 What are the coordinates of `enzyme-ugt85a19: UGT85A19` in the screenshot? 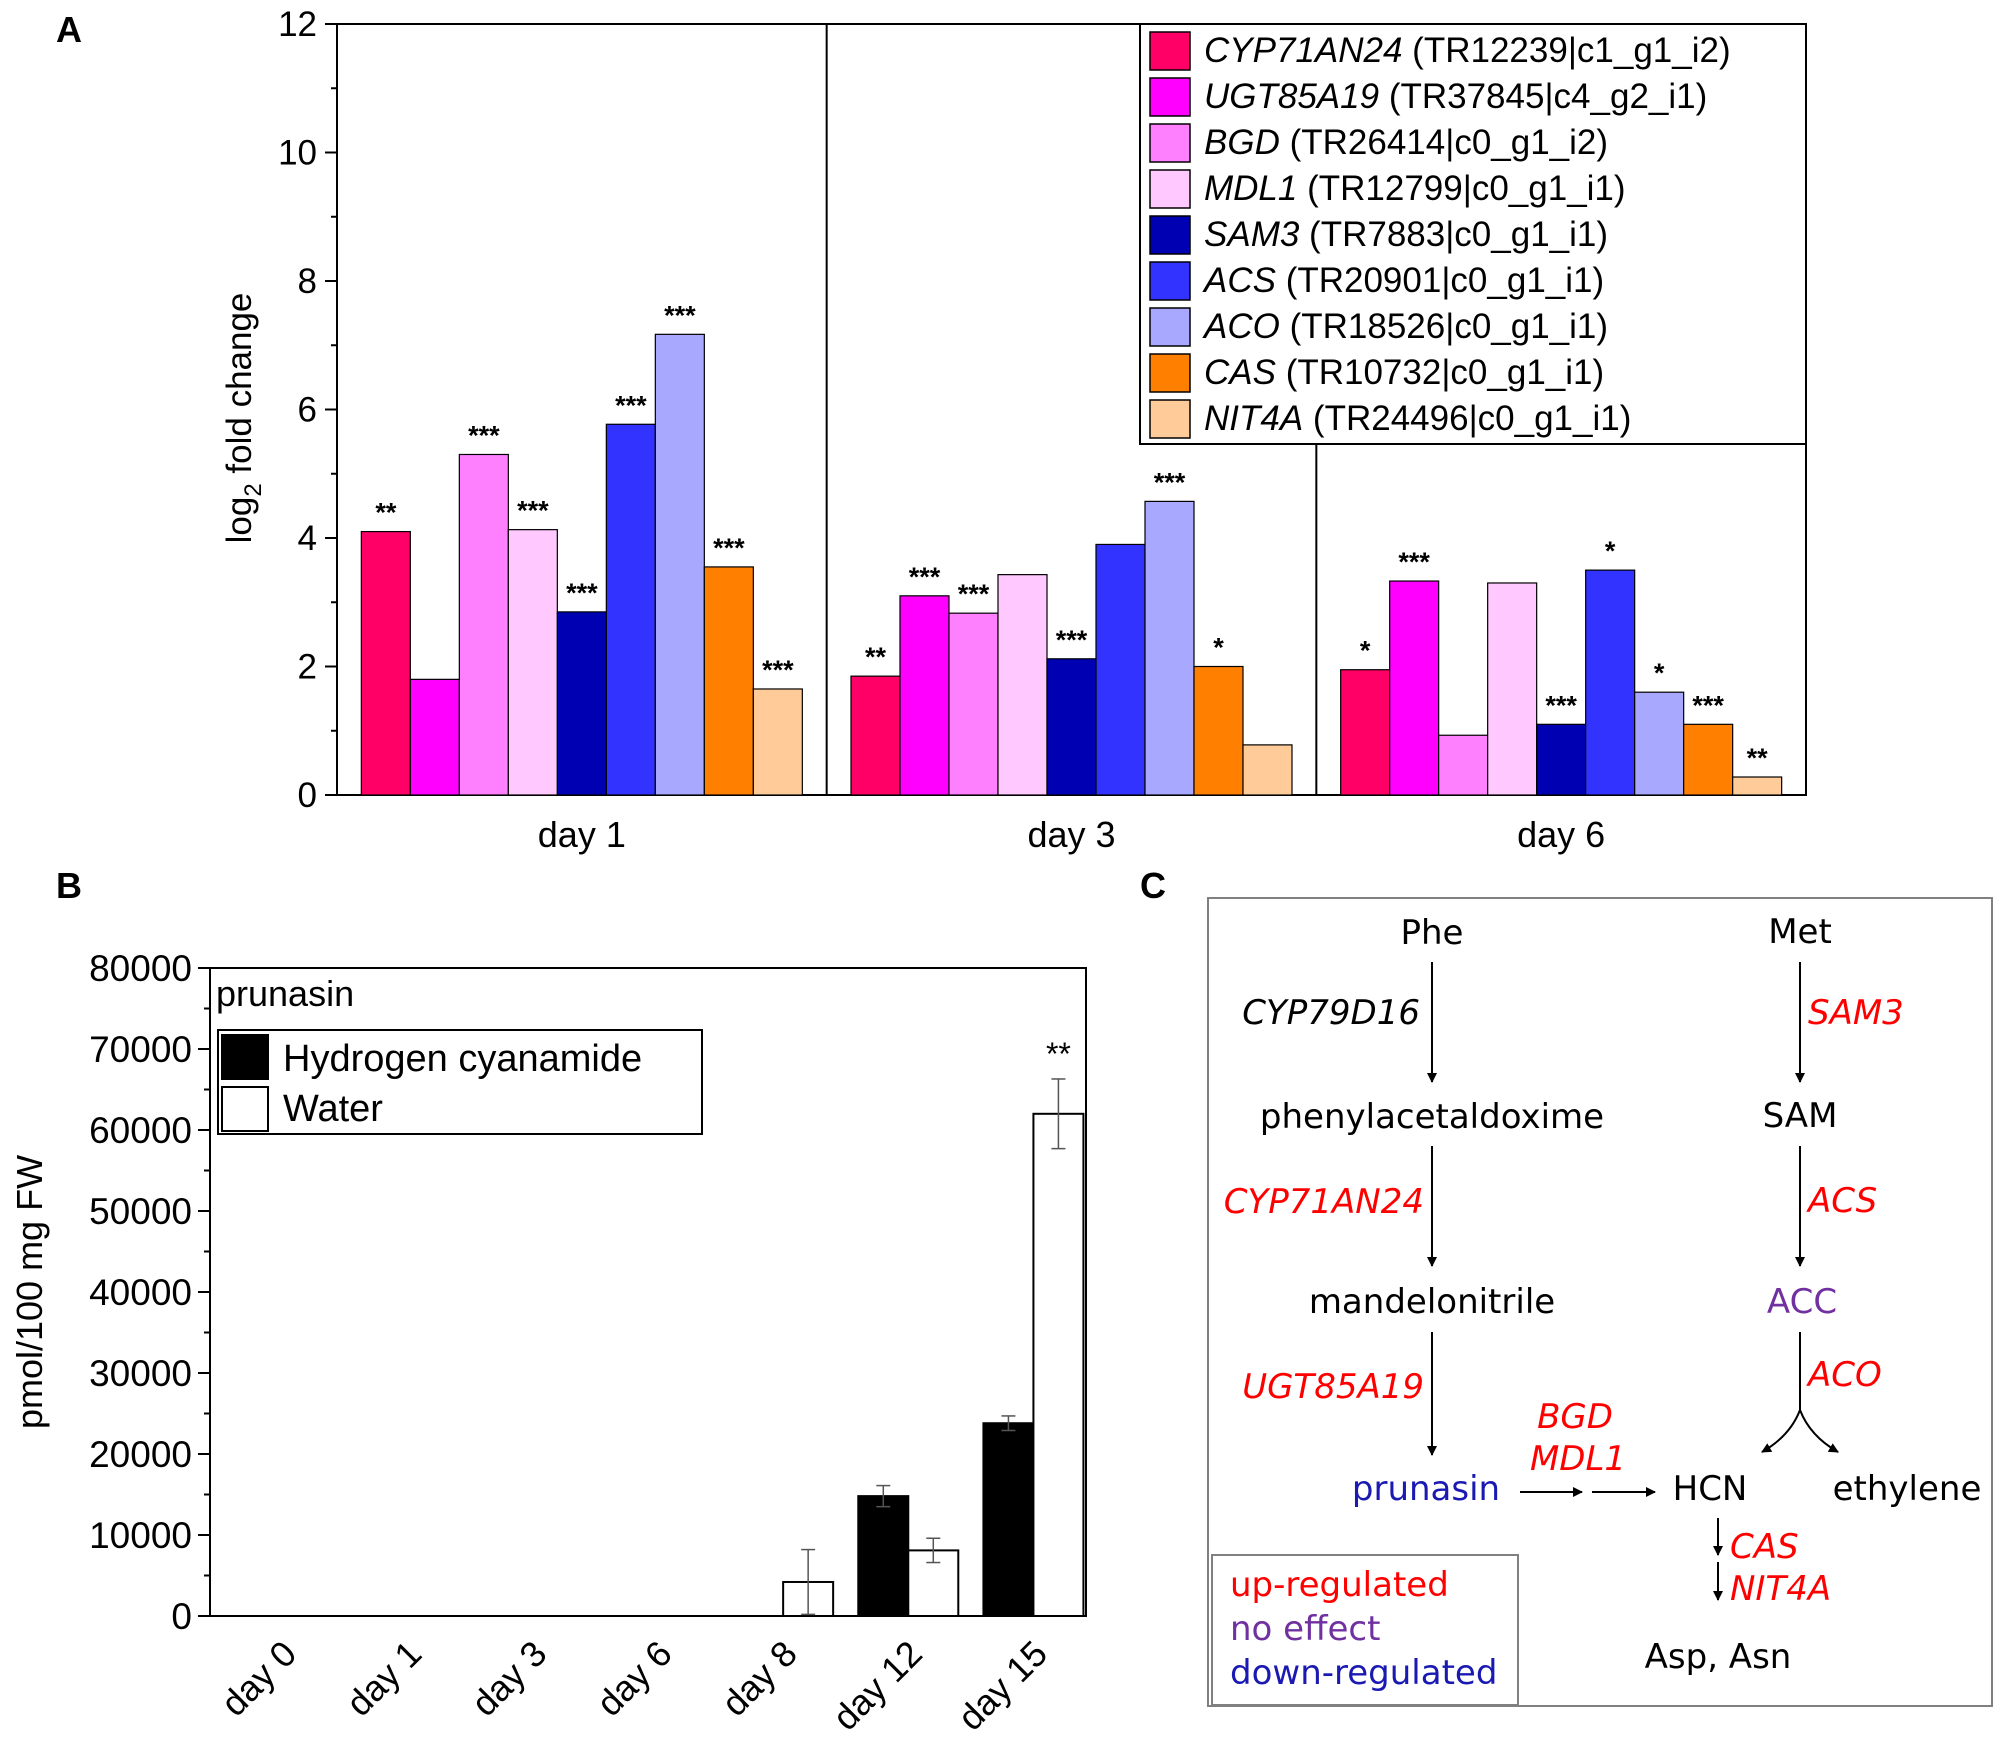 It's located at (1333, 1387).